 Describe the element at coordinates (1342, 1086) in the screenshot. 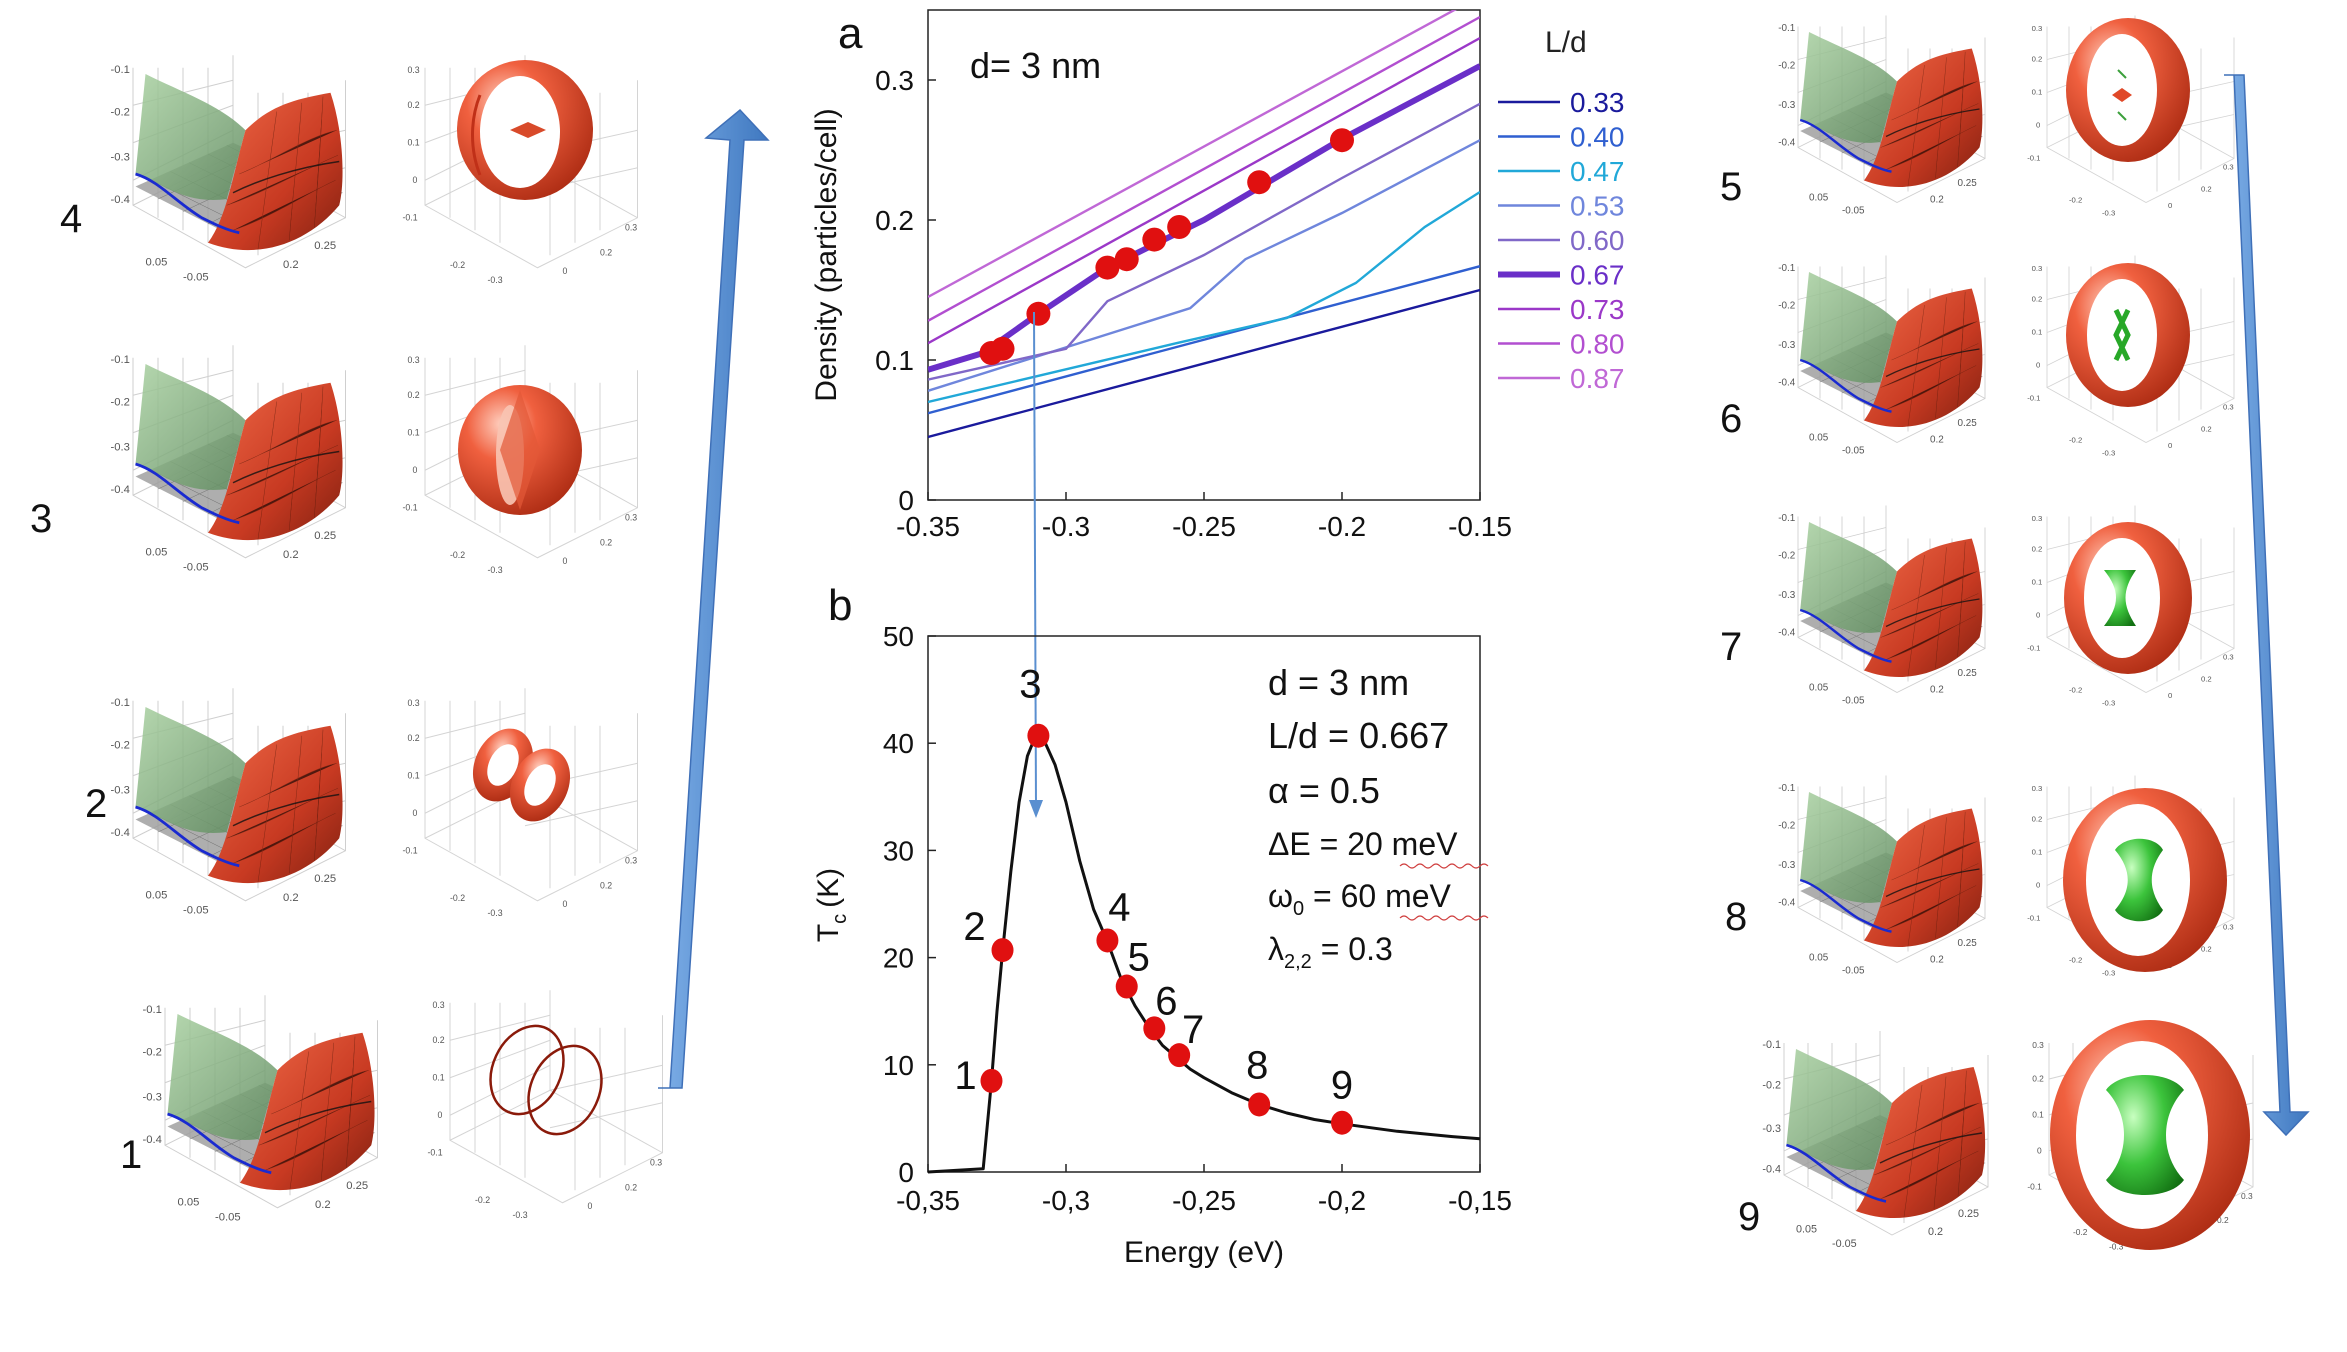

I see `tc-point-label-9: 9` at that location.